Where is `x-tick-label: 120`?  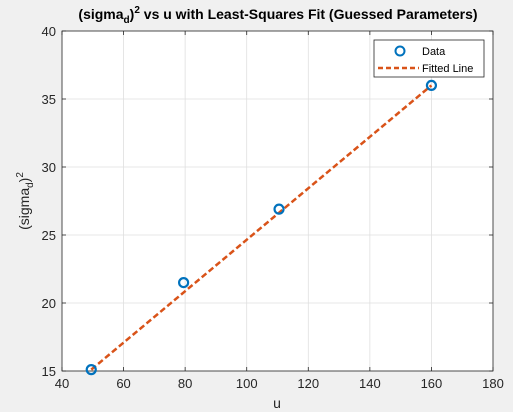
x-tick-label: 120 is located at coordinates (308, 383).